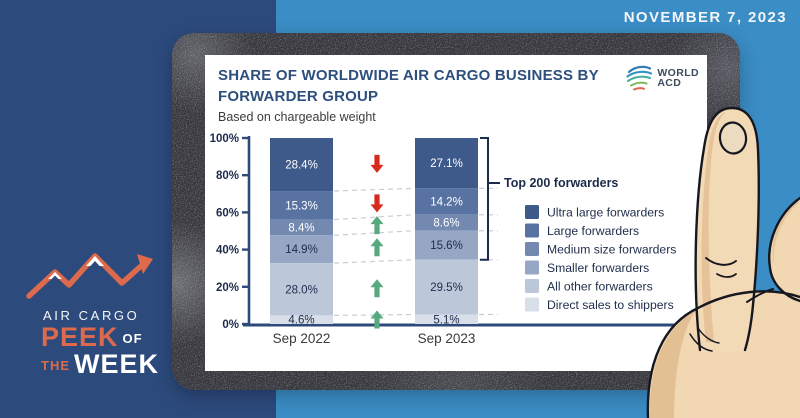 The height and width of the screenshot is (418, 800). What do you see at coordinates (227, 176) in the screenshot?
I see `y-tick-label: 80%` at bounding box center [227, 176].